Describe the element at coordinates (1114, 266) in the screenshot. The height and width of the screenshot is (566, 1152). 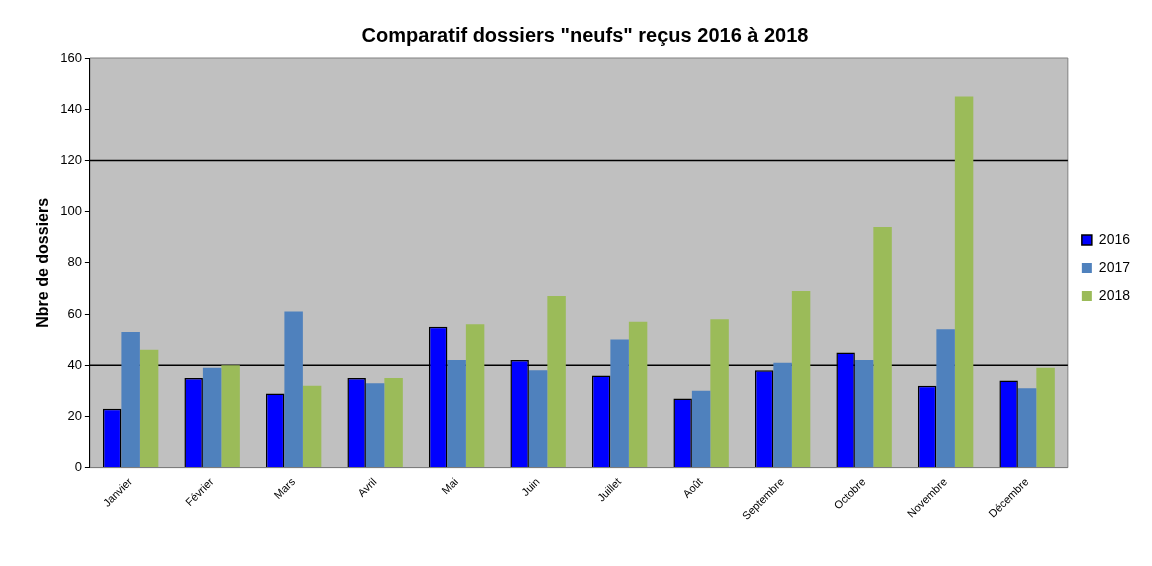
I see `legend-label: 2017` at that location.